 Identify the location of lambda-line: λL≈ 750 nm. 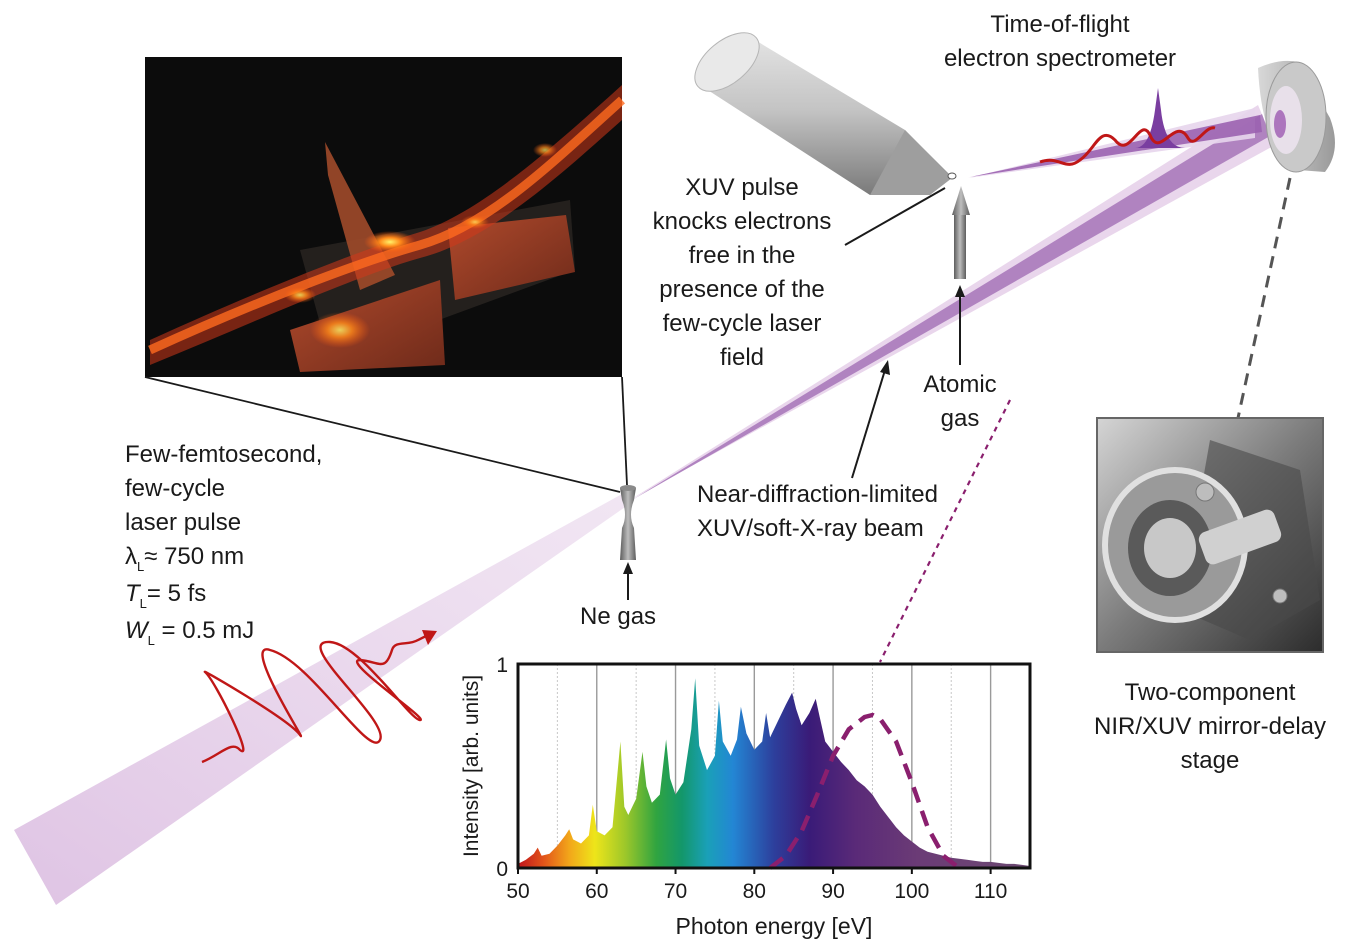
(223, 558).